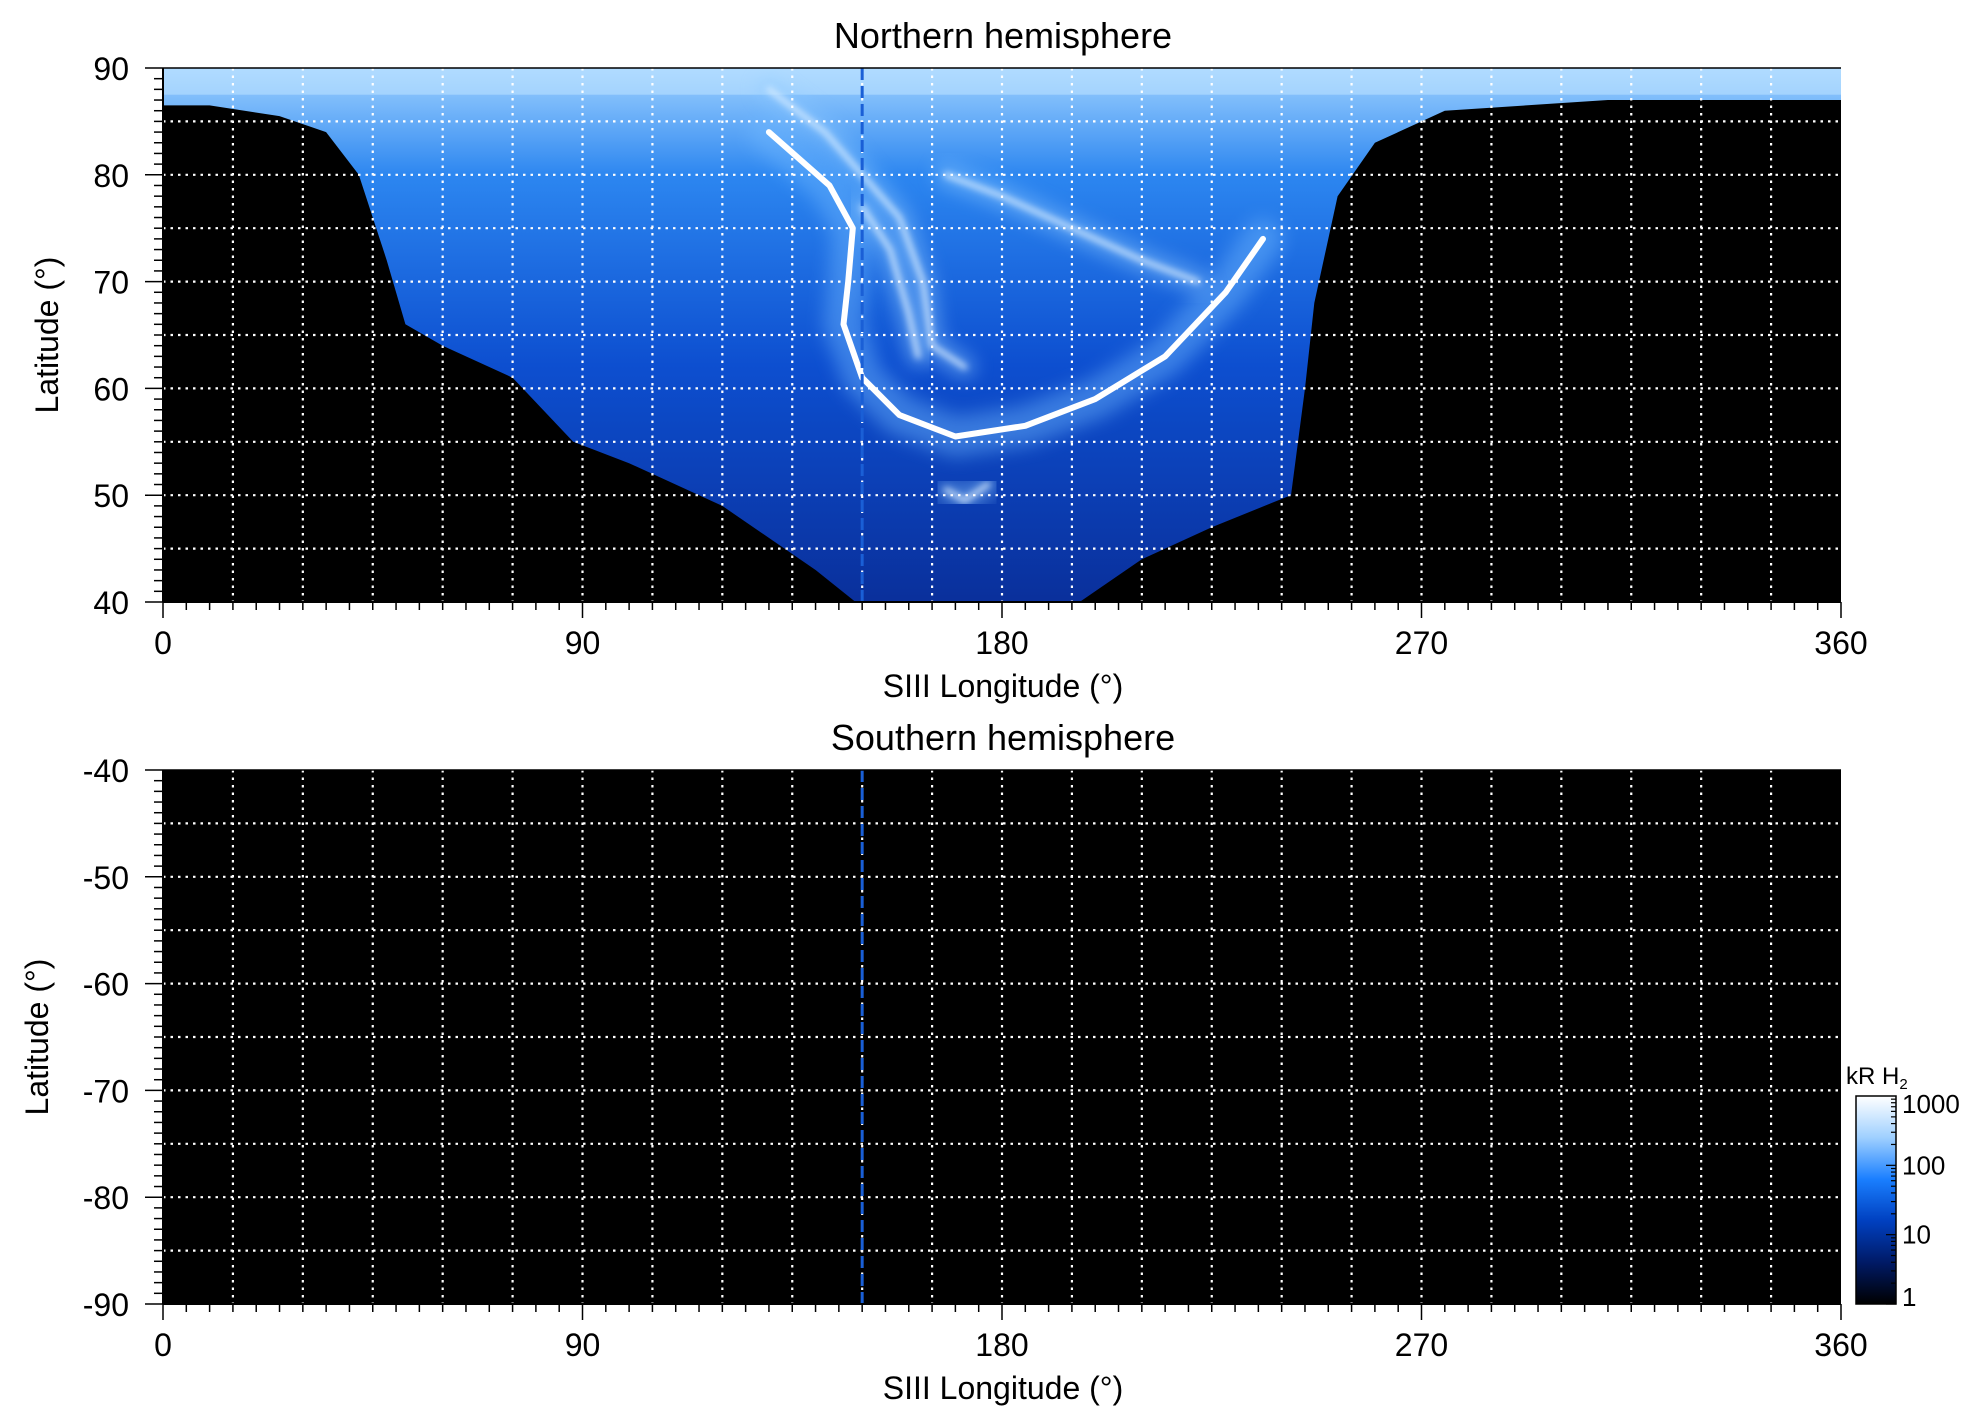 The height and width of the screenshot is (1423, 1983). I want to click on bright-arc, so click(967, 493).